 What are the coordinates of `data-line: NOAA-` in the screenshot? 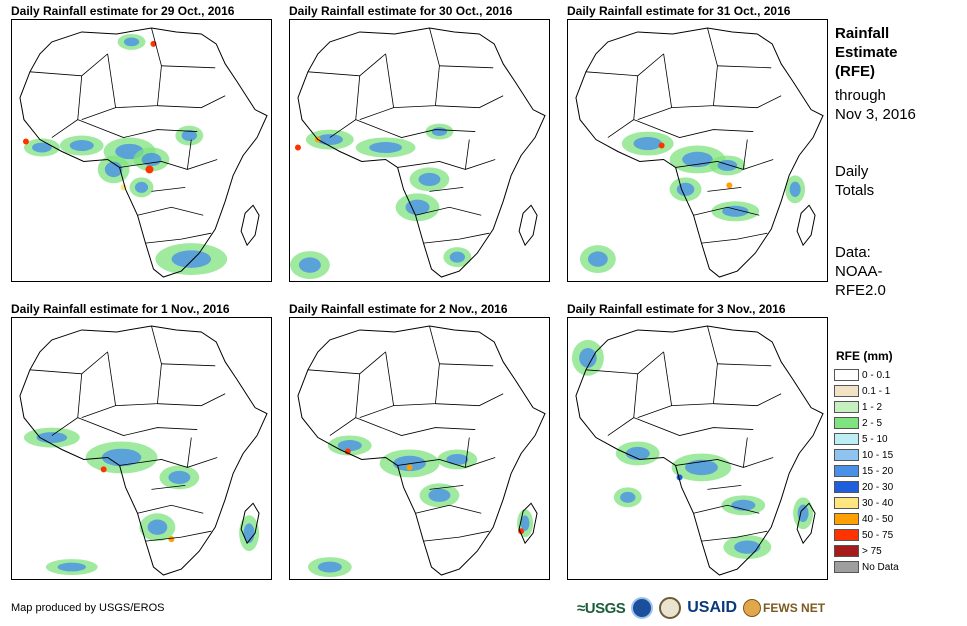 It's located at (859, 271).